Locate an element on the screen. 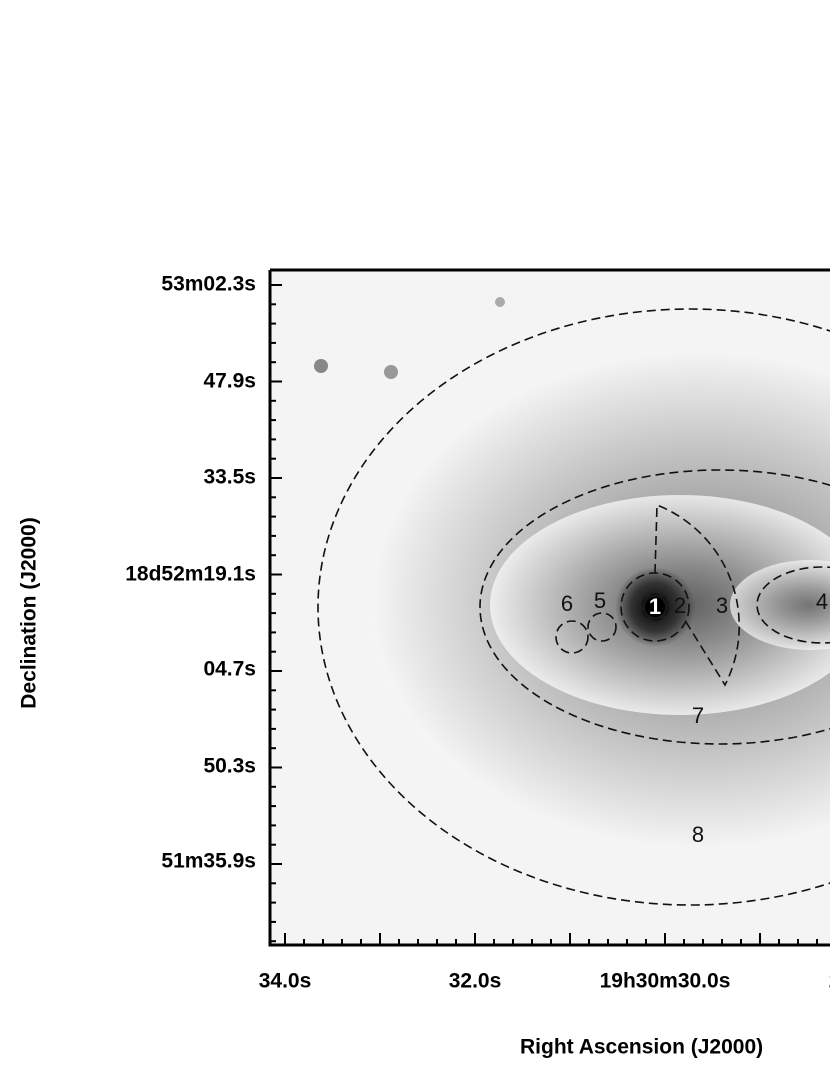 The image size is (830, 1080). region-label: 3 is located at coordinates (722, 605).